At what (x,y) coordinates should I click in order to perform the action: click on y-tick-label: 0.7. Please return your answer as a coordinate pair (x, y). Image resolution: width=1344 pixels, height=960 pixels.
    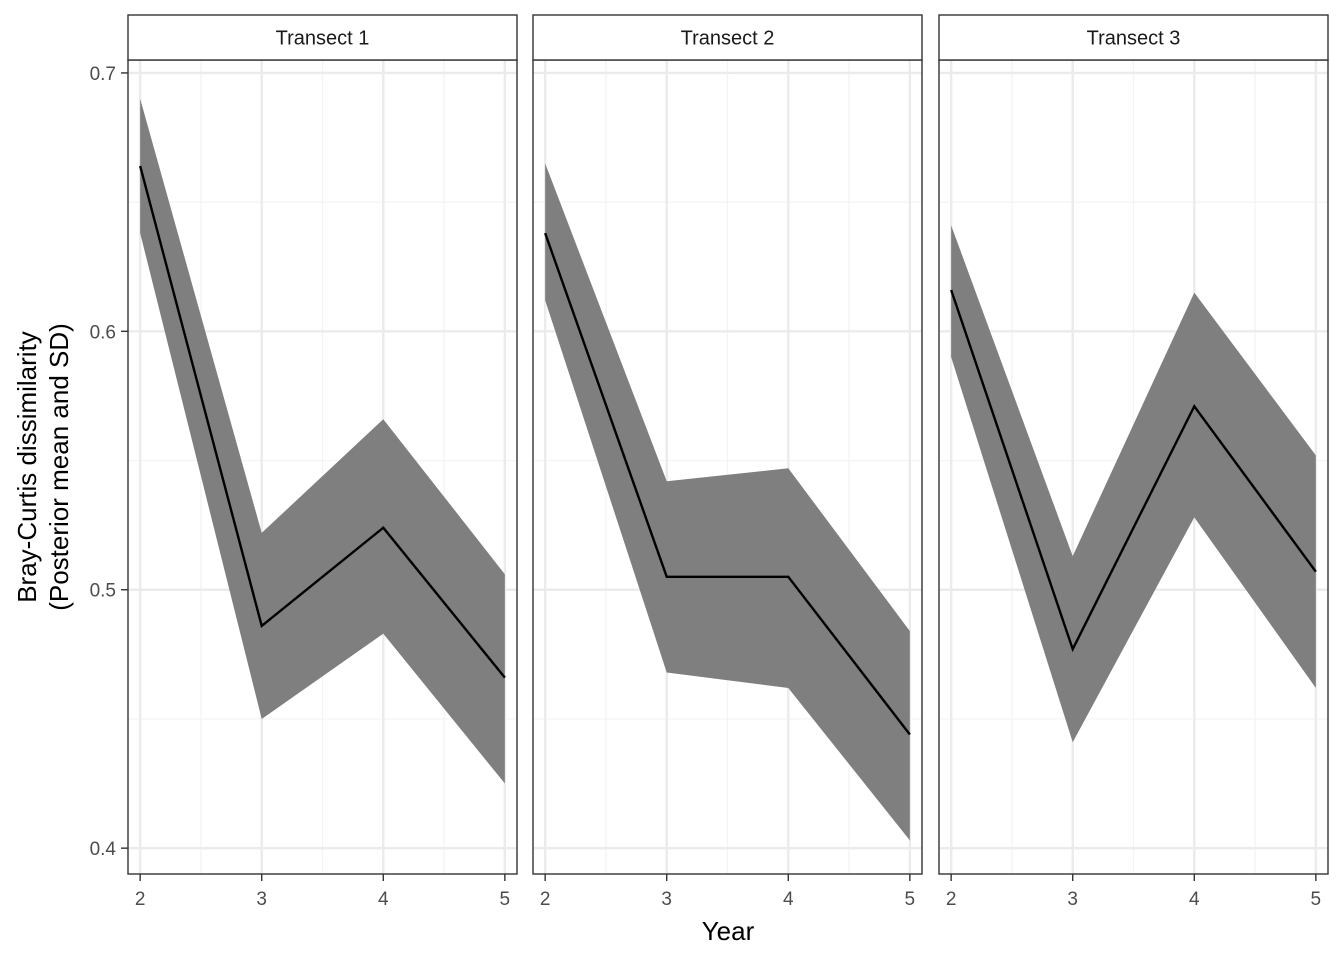
    Looking at the image, I should click on (103, 74).